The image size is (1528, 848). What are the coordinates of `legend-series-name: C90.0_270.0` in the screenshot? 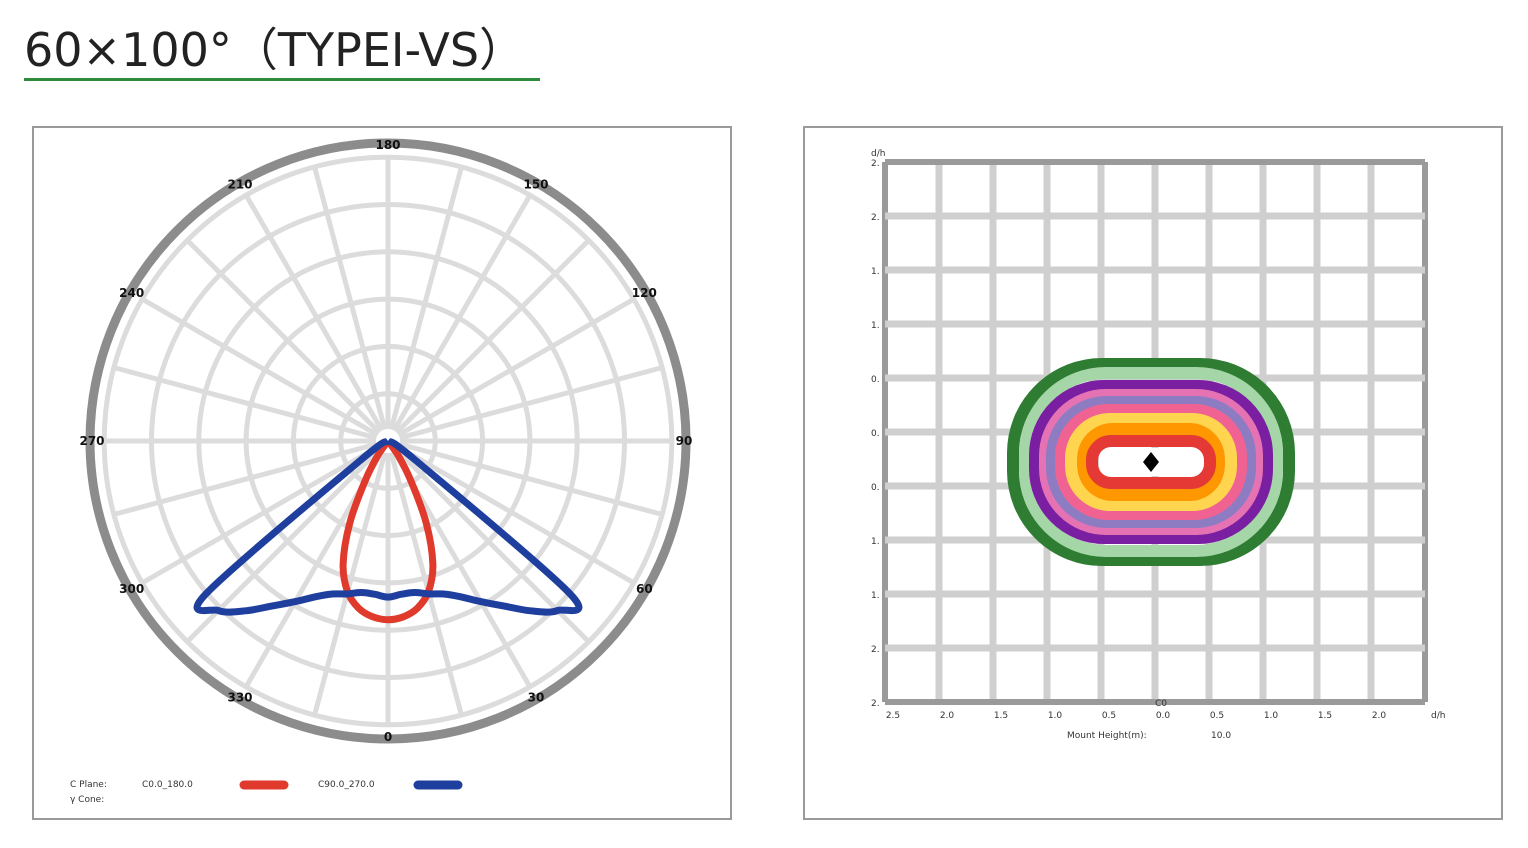 It's located at (346, 785).